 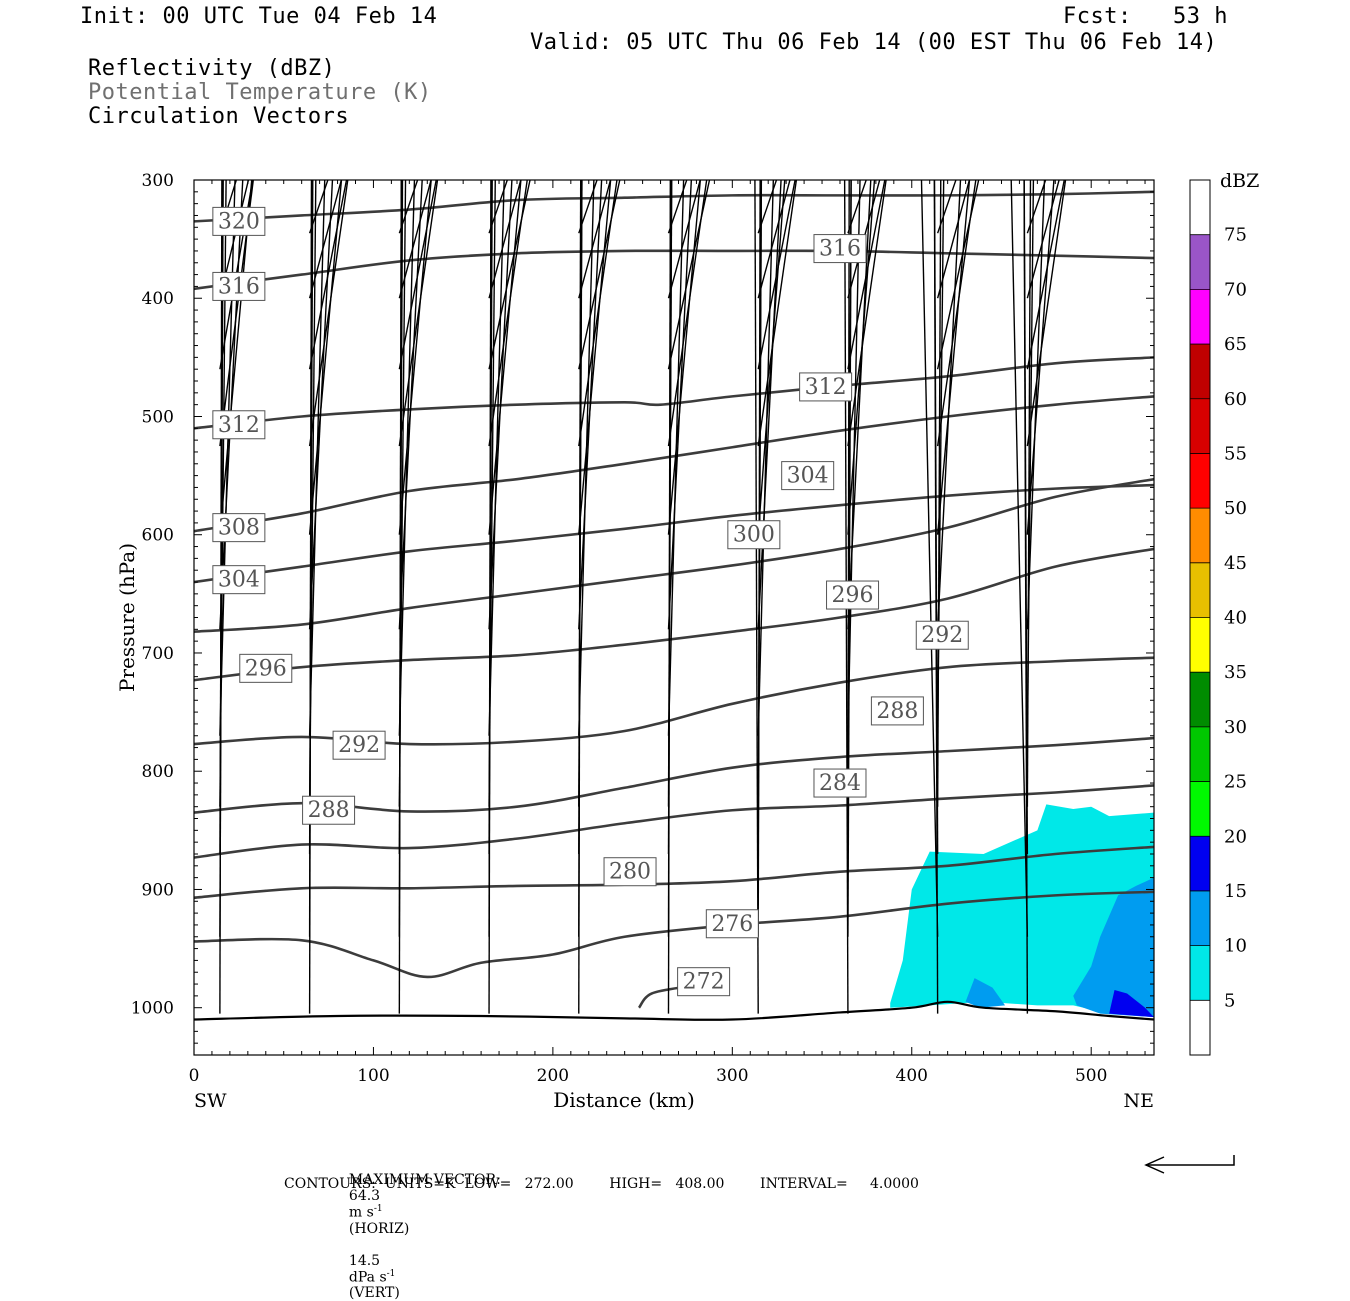 What do you see at coordinates (378, 1209) in the screenshot?
I see `horiz-unit-exp: -1` at bounding box center [378, 1209].